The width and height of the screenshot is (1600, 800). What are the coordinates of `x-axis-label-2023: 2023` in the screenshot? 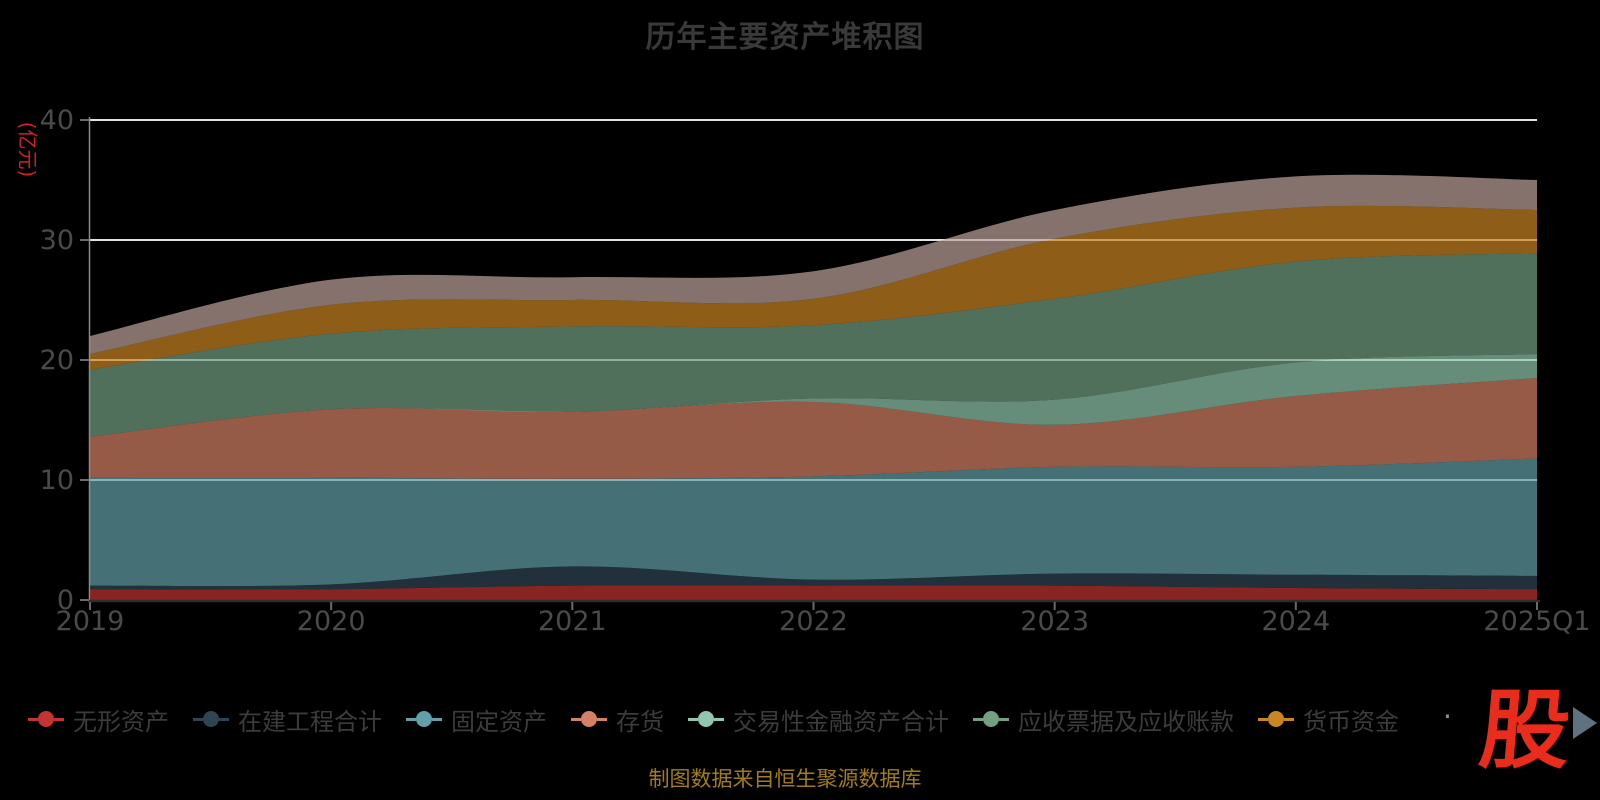 It's located at (1054, 621).